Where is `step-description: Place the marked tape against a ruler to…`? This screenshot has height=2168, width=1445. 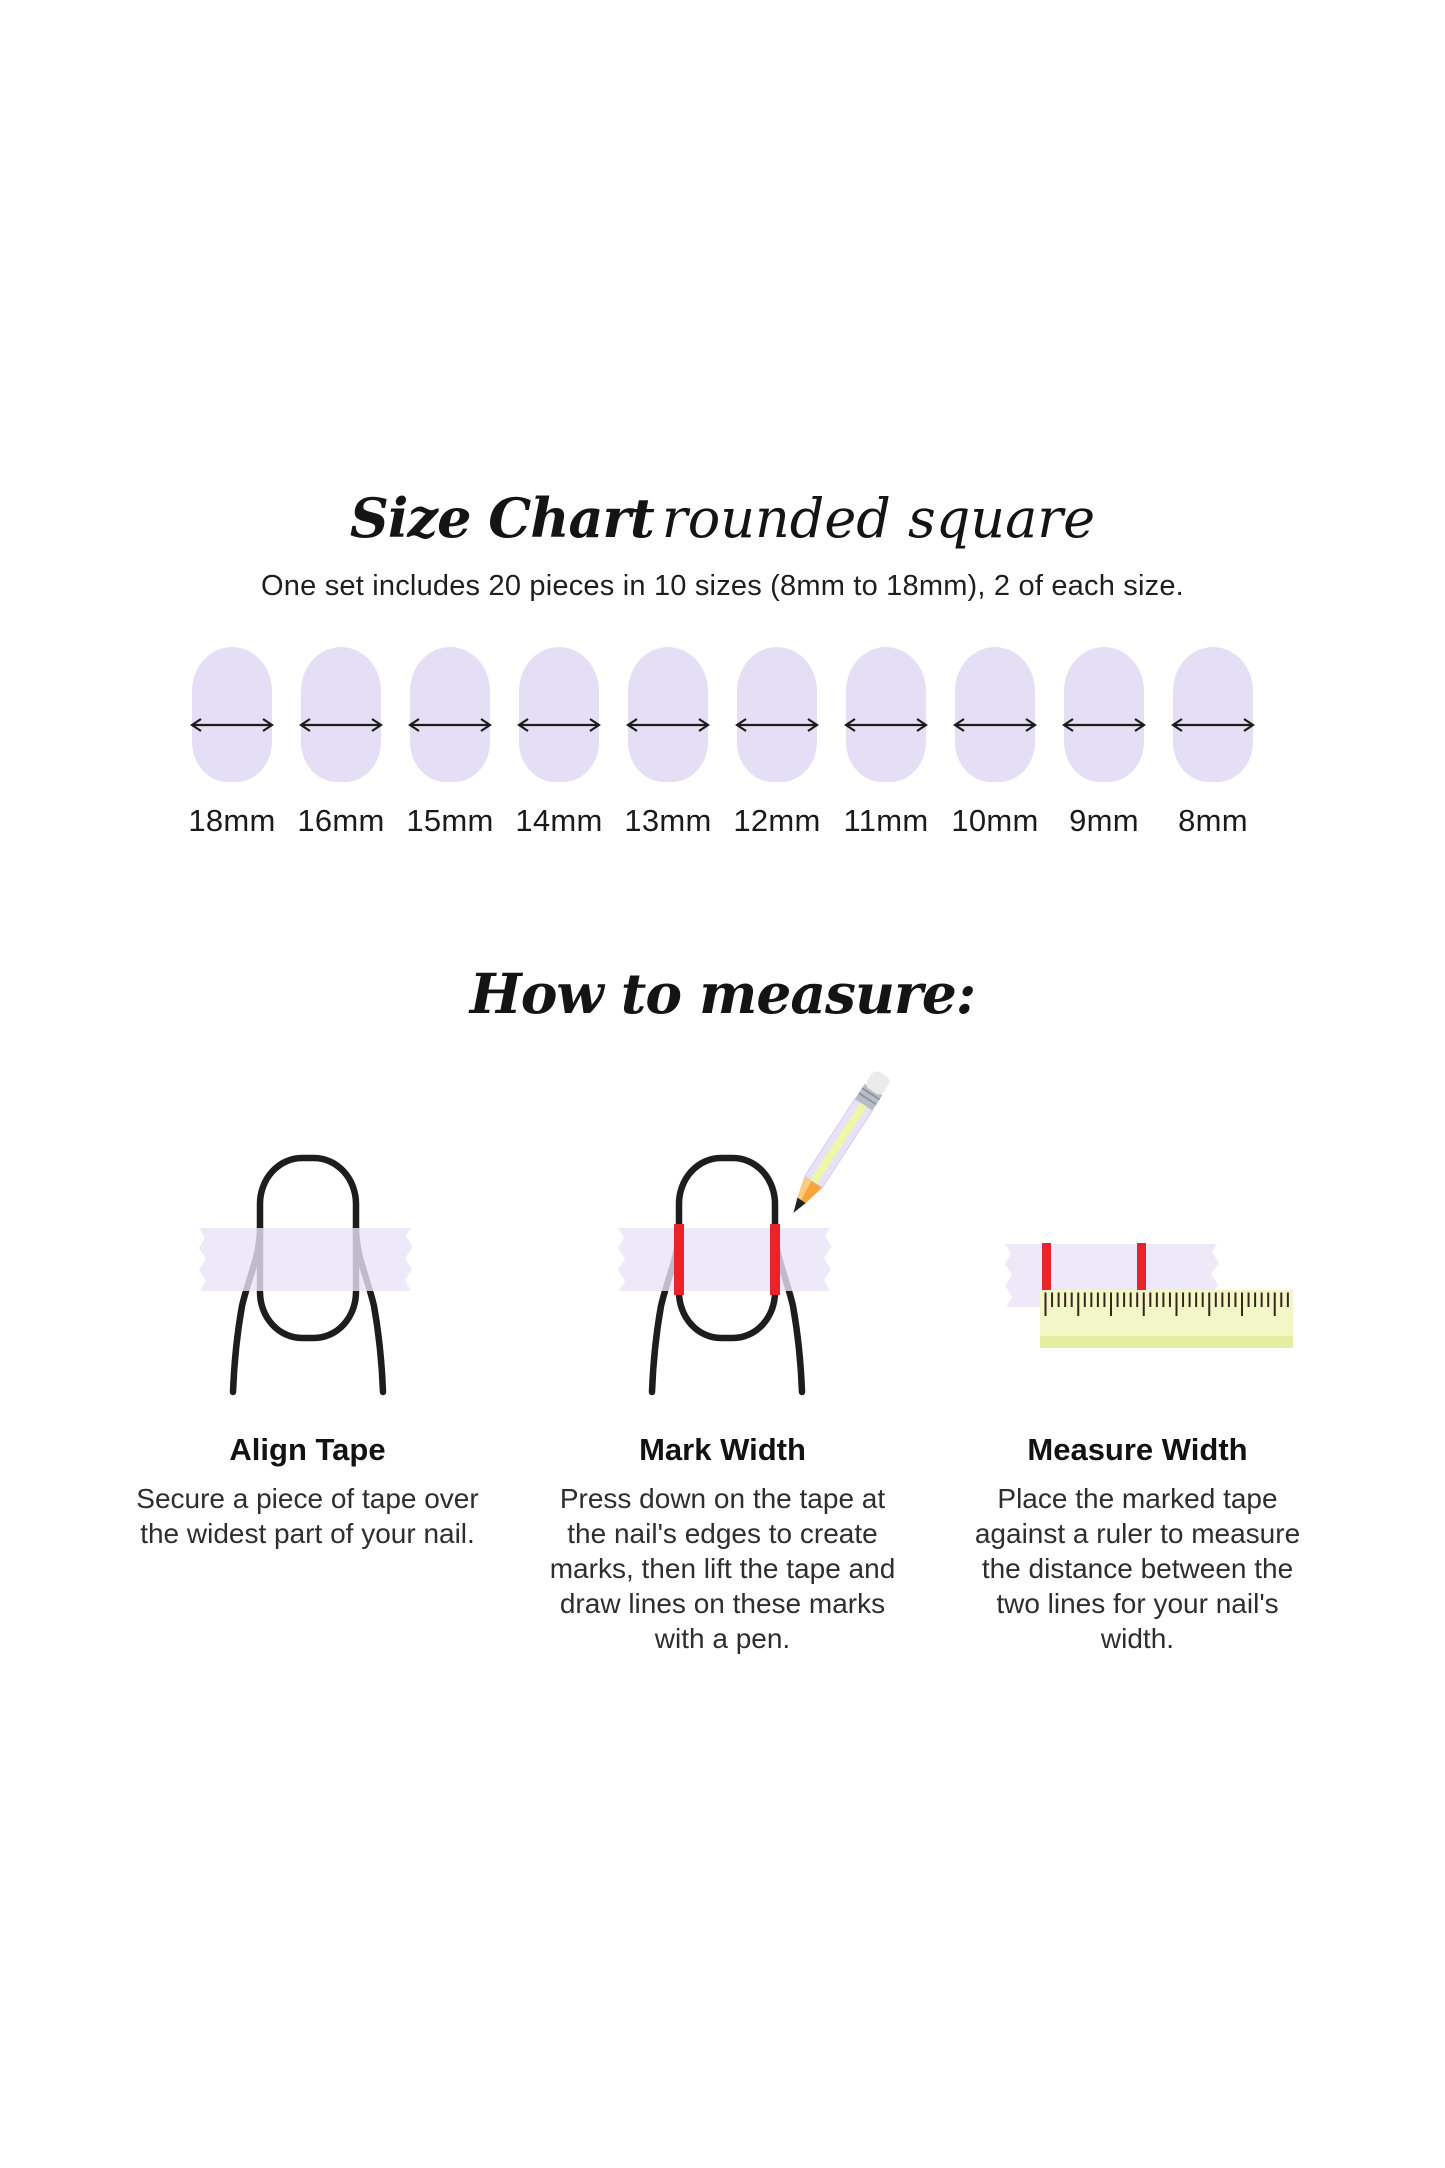
step-description: Place the marked tape against a ruler to… is located at coordinates (1137, 1569).